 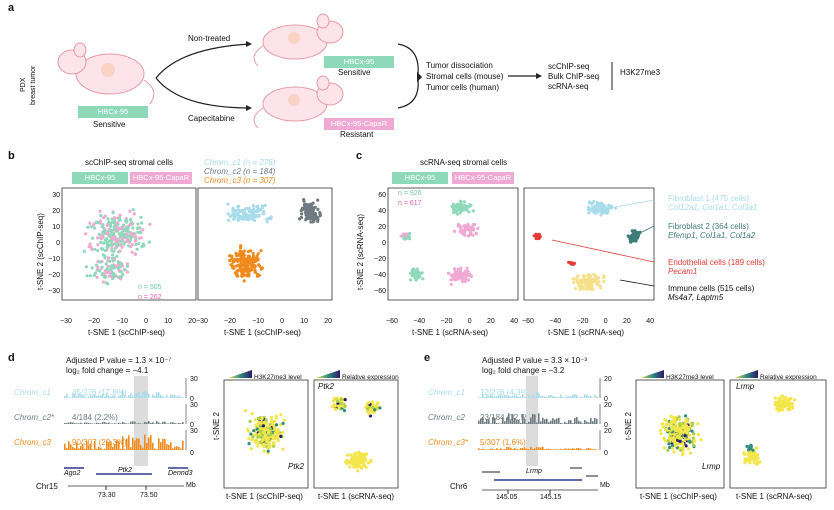 What do you see at coordinates (328, 374) in the screenshot?
I see `expr-legend-ramp` at bounding box center [328, 374].